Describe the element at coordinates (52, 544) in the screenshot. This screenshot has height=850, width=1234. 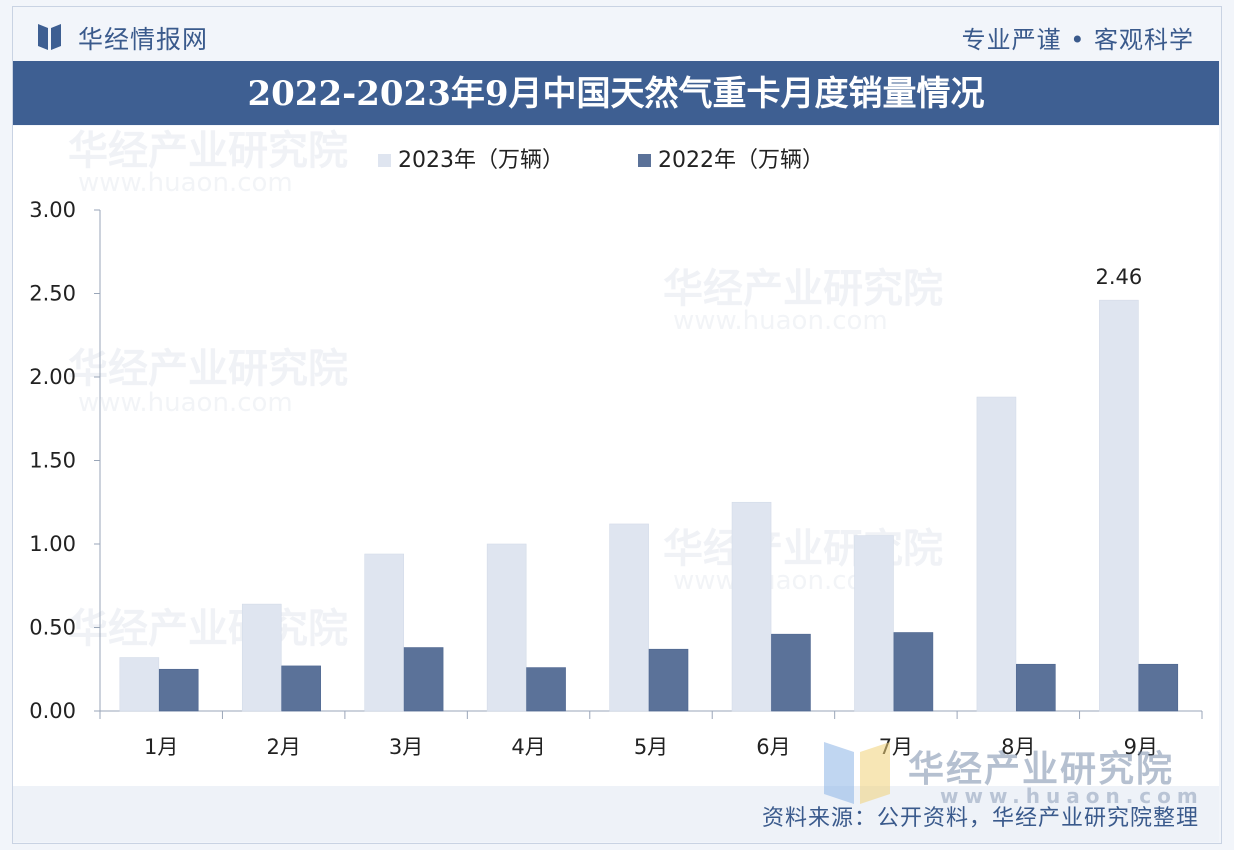
I see `y-tick-label: 1.00` at that location.